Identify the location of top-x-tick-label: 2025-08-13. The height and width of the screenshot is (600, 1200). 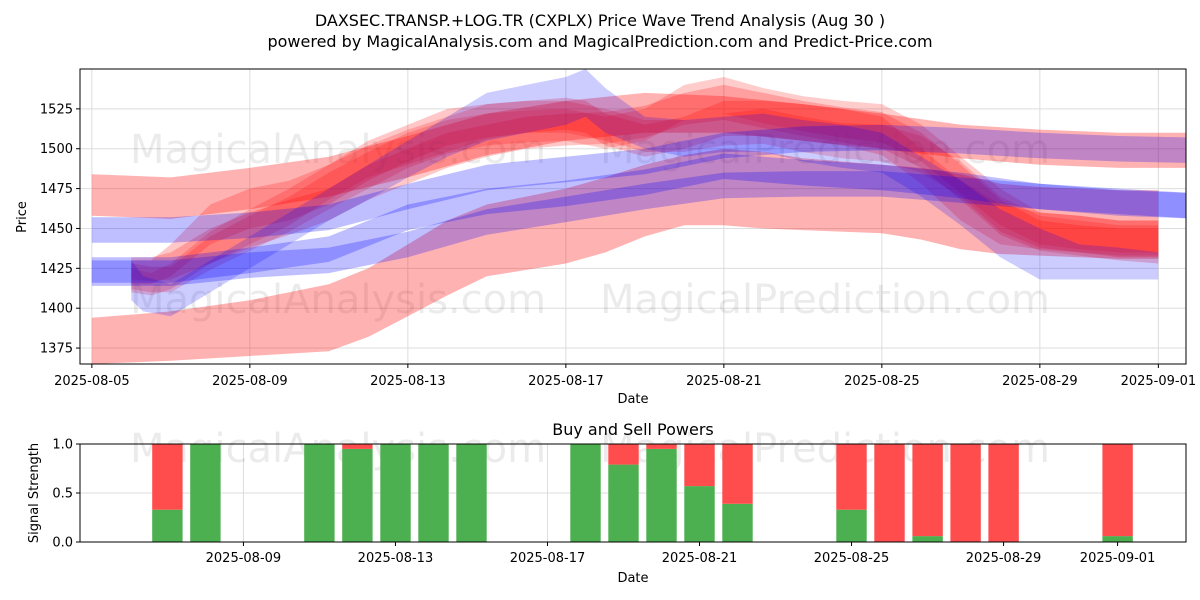
(408, 381).